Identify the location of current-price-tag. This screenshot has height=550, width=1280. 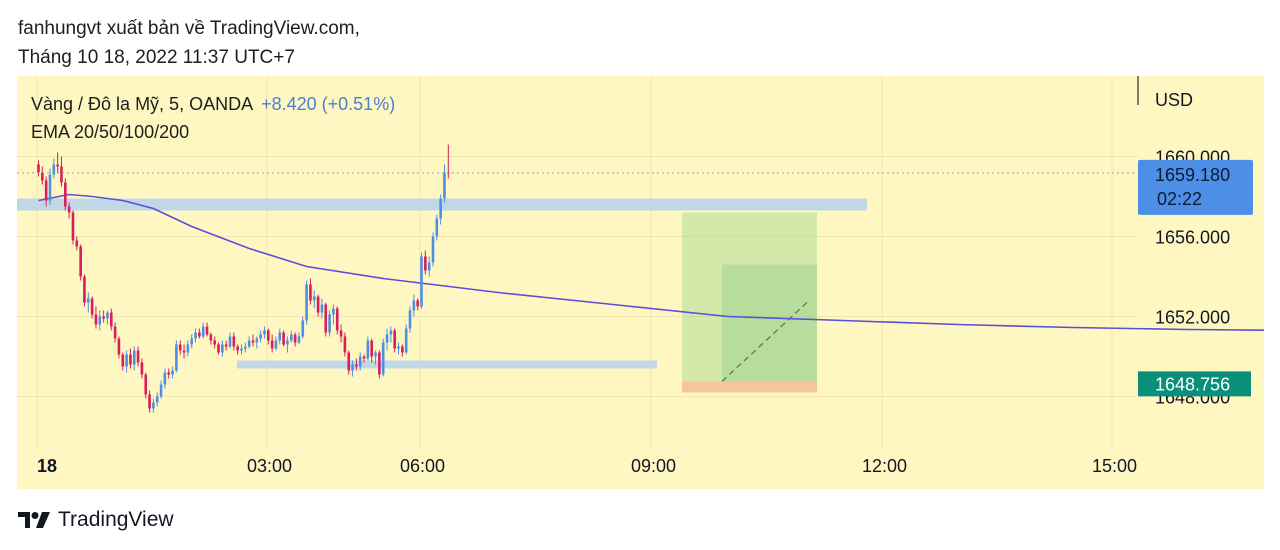
(1195, 187).